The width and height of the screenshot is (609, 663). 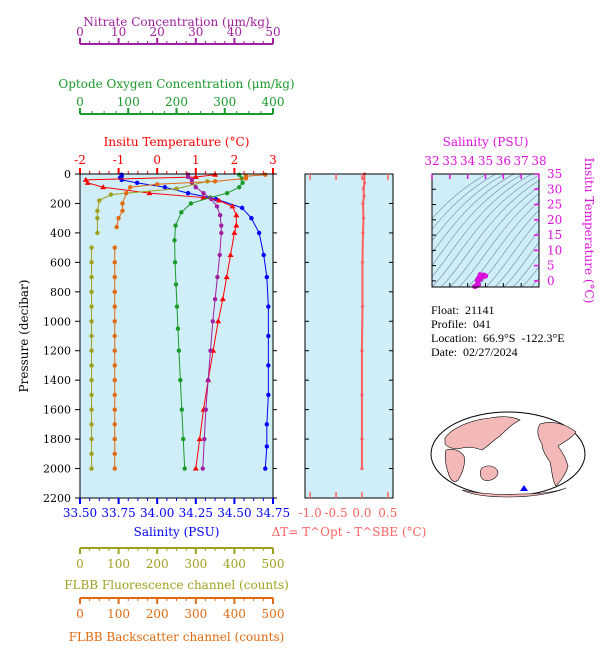 I want to click on nitrate-tick-label: 10, so click(x=118, y=32).